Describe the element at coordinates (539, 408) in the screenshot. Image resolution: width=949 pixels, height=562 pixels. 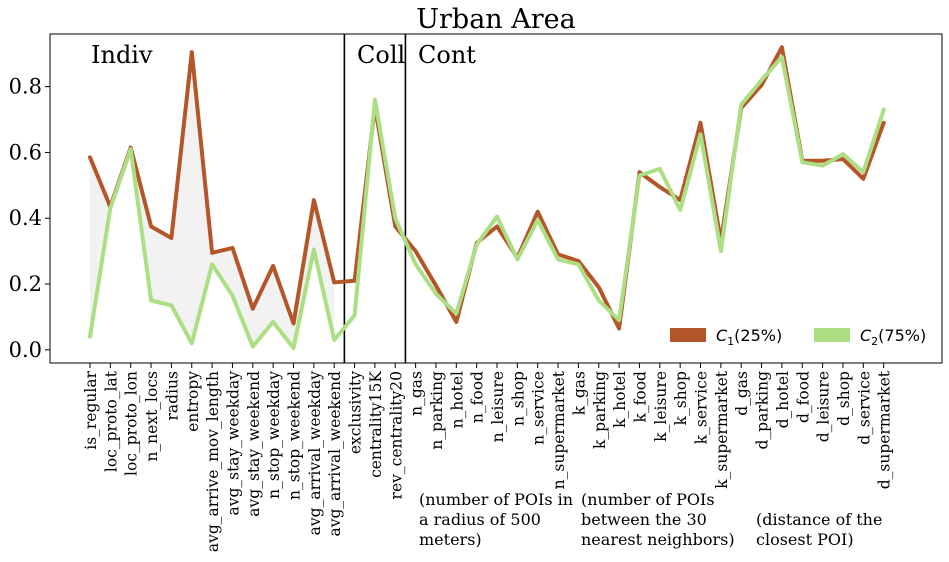
I see `x-tick-label: n_service` at that location.